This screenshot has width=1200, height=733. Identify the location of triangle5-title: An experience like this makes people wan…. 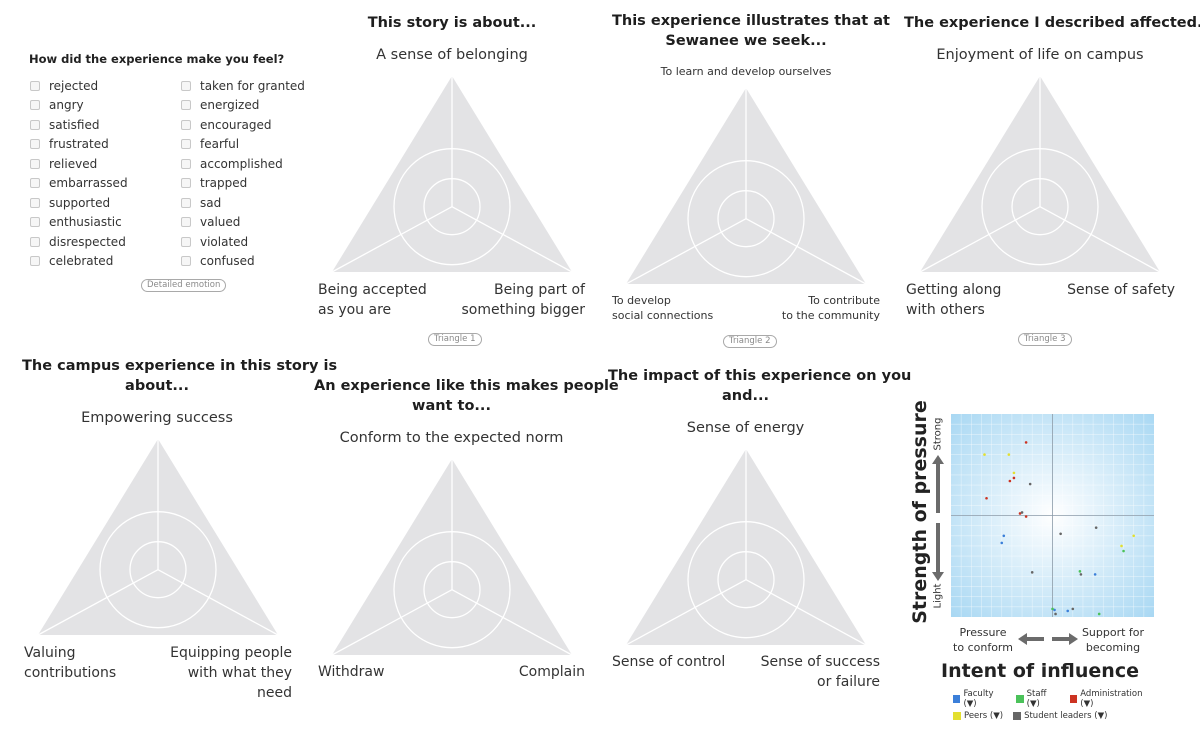
(466, 396).